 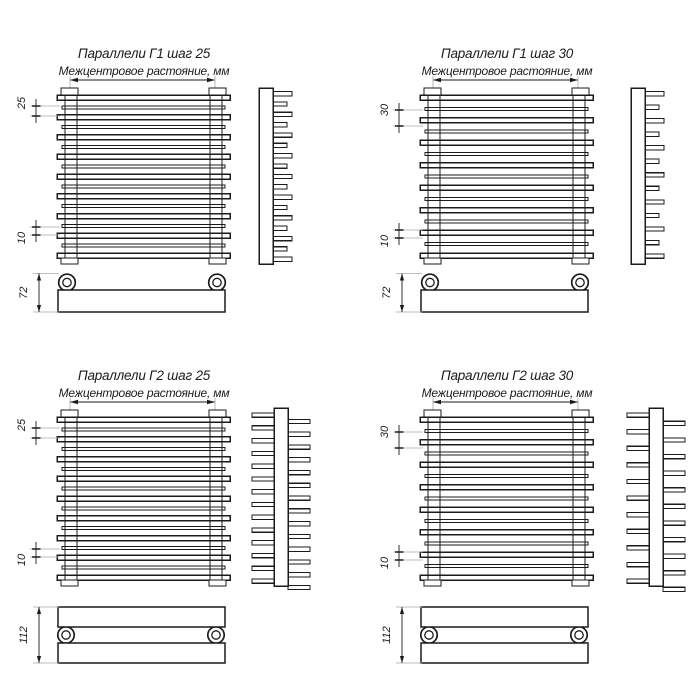 I want to click on gap-dimension: 10, so click(x=401, y=557).